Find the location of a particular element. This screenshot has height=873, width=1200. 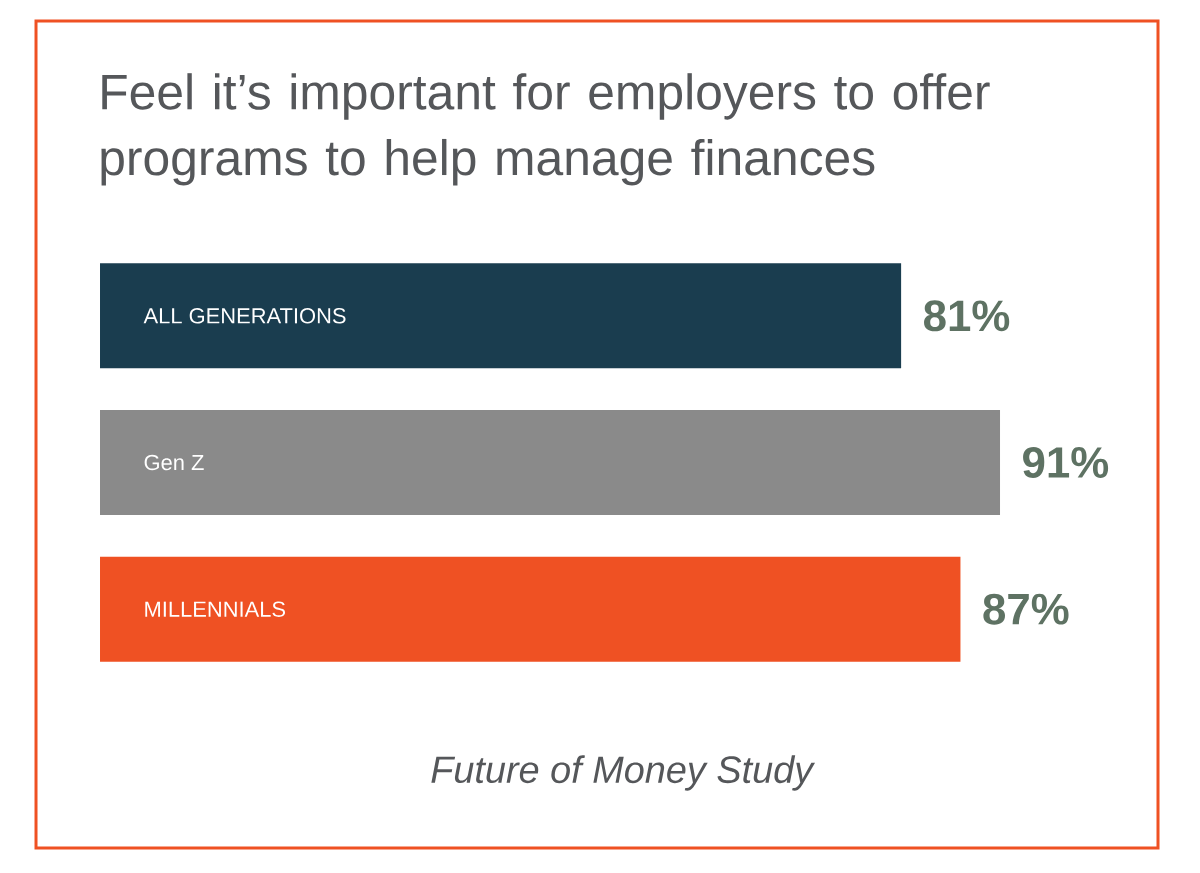

chart-title: Feel it’s important for employers to offer programs to help manage finances is located at coordinates (545, 129).